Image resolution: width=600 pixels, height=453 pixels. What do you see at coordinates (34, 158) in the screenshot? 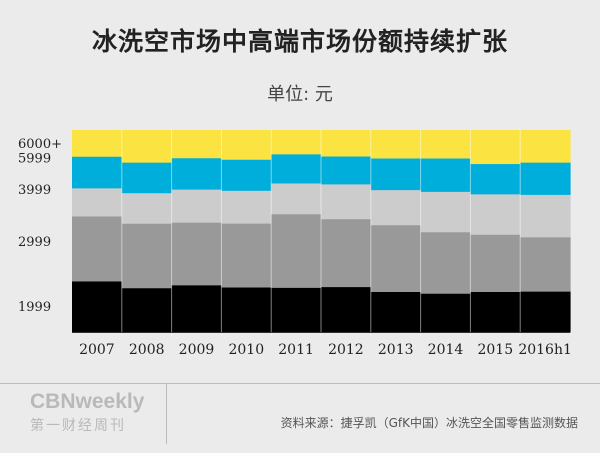
I see `y-tick-label: 5999` at bounding box center [34, 158].